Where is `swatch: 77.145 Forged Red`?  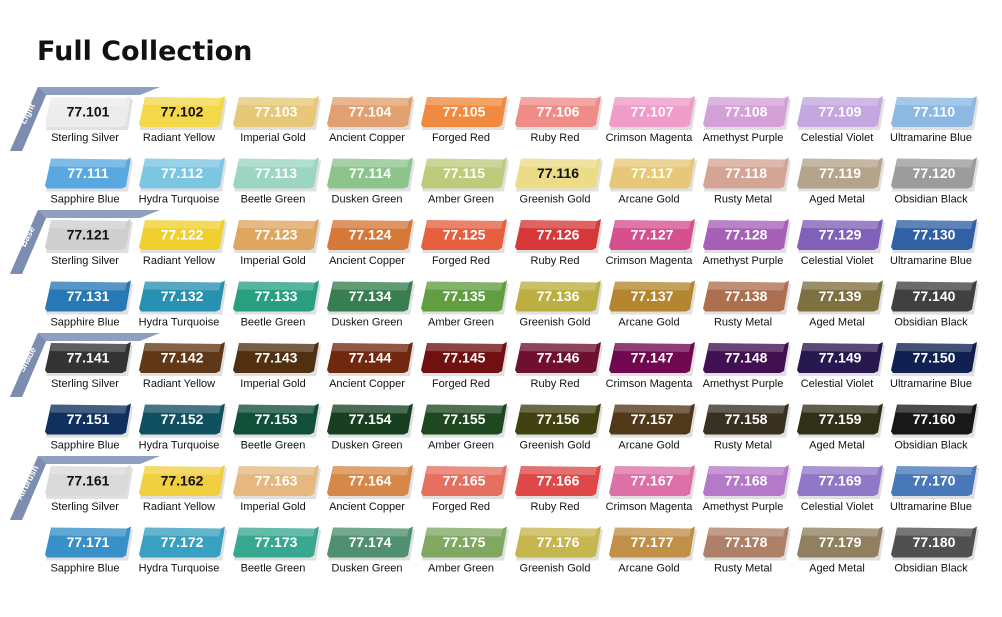
swatch: 77.145 Forged Red is located at coordinates (465, 366).